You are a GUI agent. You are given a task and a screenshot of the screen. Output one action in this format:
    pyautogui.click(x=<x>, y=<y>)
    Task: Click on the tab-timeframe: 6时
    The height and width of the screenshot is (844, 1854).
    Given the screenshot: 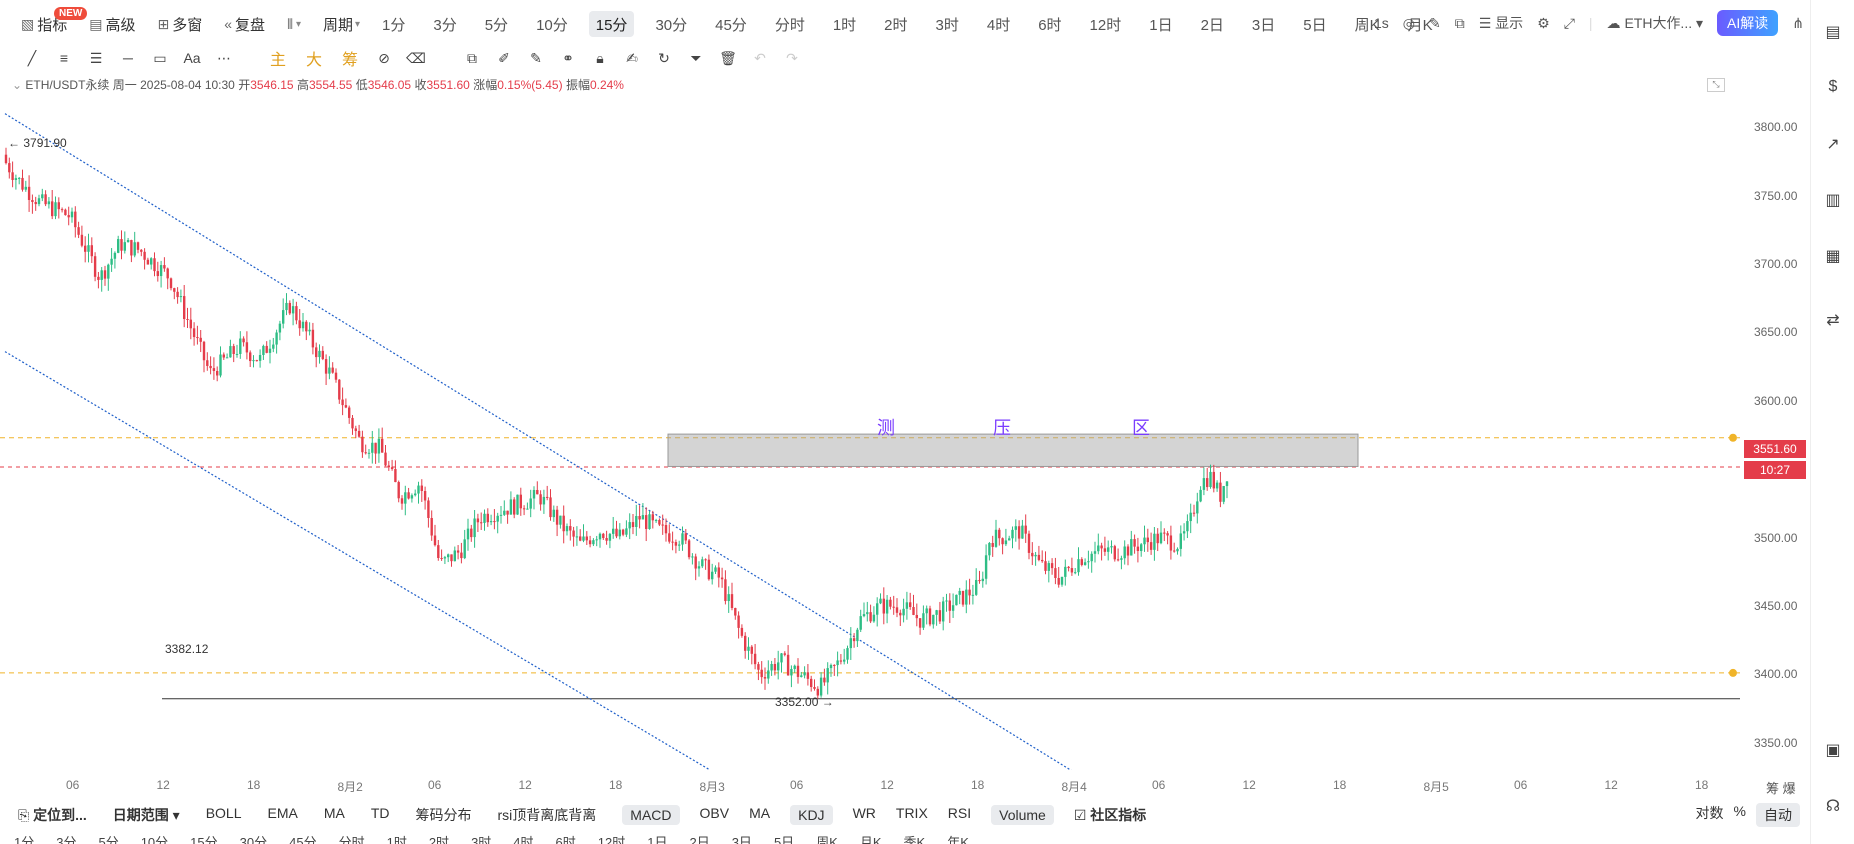 What is the action you would take?
    pyautogui.click(x=1050, y=25)
    